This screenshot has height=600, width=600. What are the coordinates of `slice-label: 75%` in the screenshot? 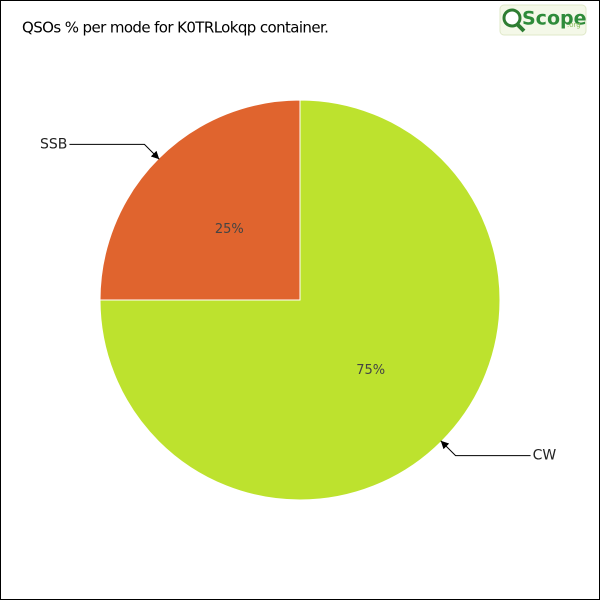 It's located at (370, 370).